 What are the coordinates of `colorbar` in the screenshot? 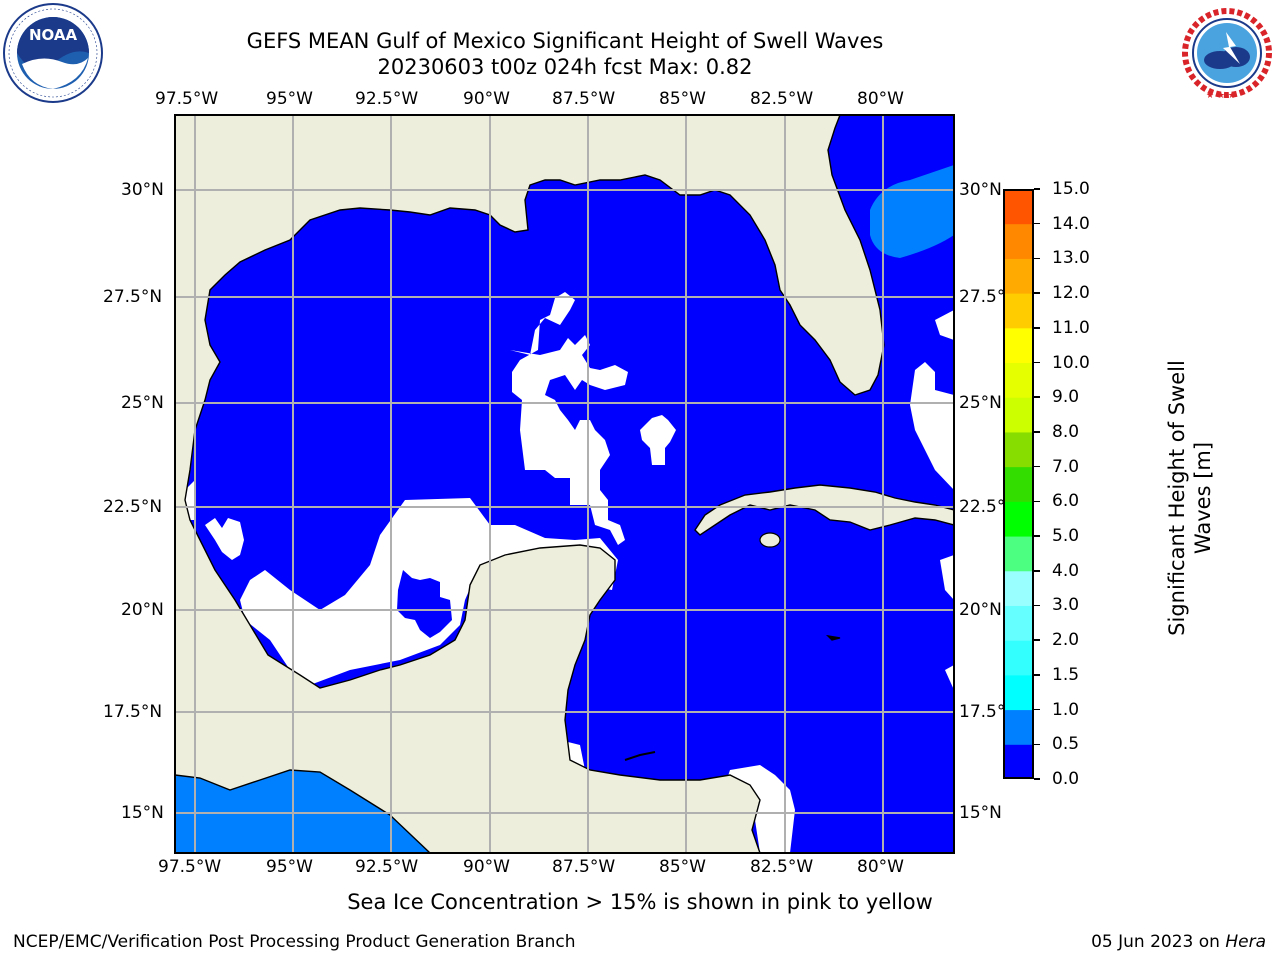 It's located at (1018, 484).